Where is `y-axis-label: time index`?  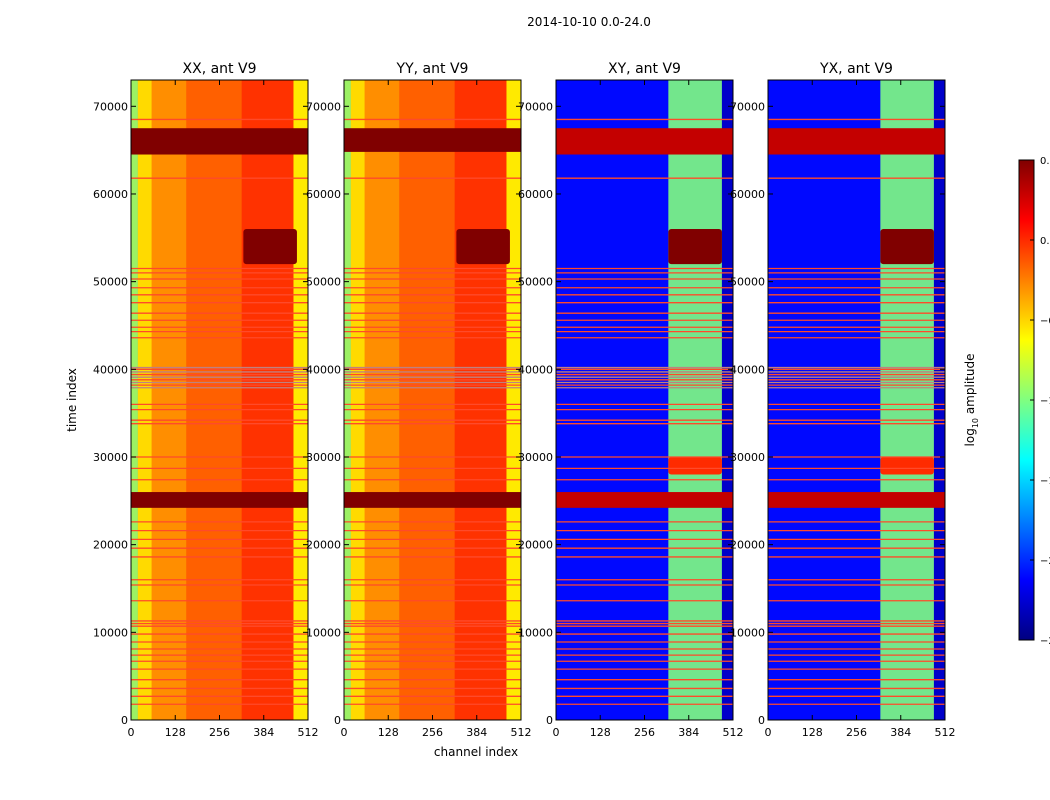
y-axis-label: time index is located at coordinates (72, 400).